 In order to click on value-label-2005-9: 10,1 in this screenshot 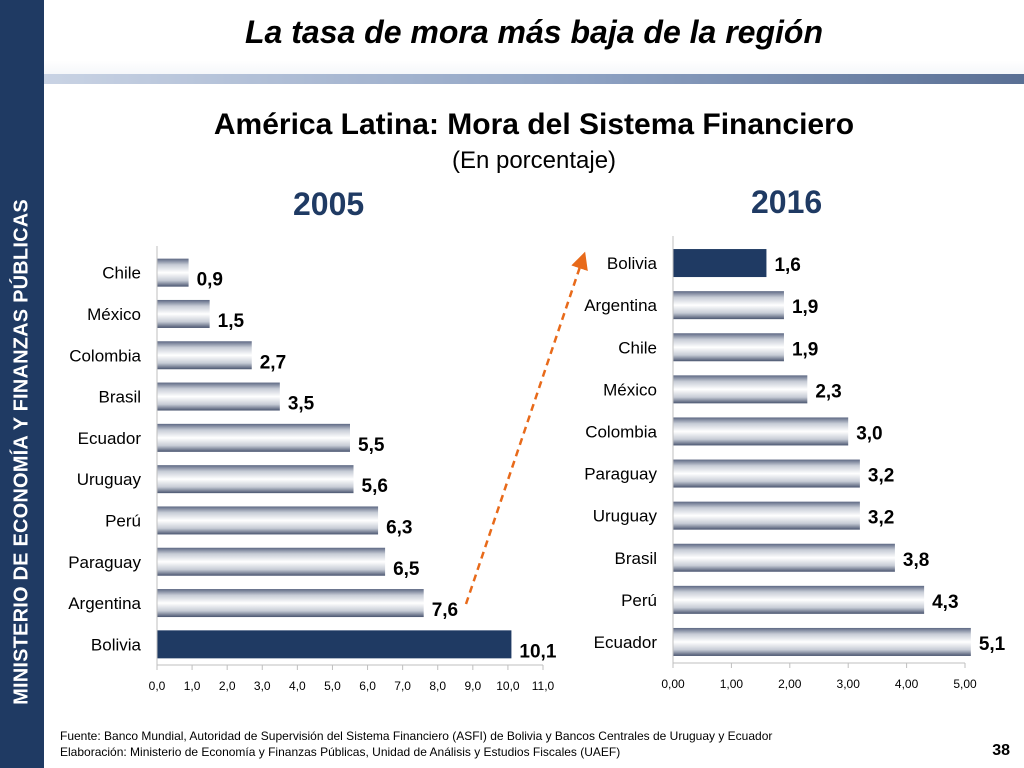, I will do `click(537, 651)`.